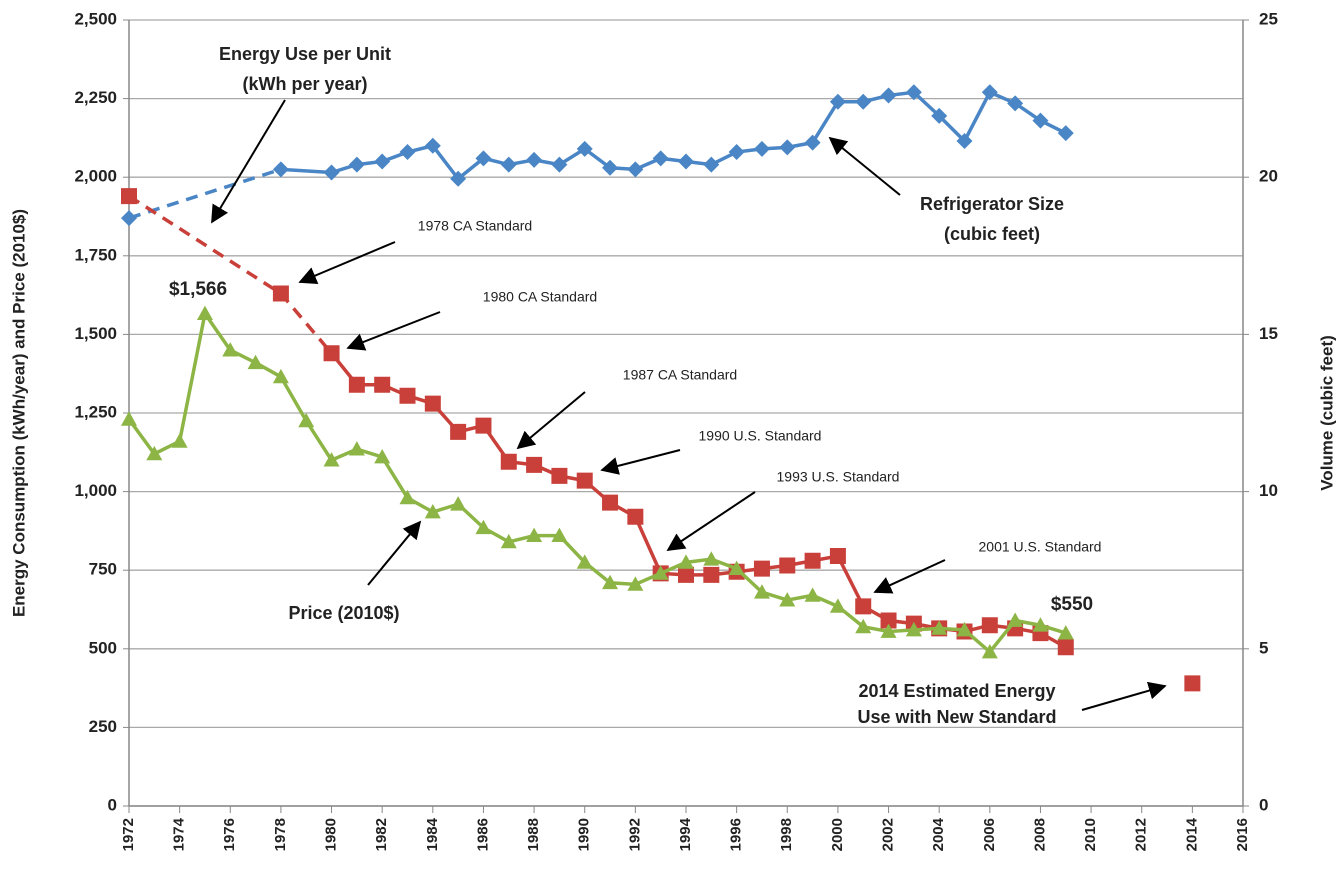  Describe the element at coordinates (1191, 834) in the screenshot. I see `x-tick-label: 2014` at that location.